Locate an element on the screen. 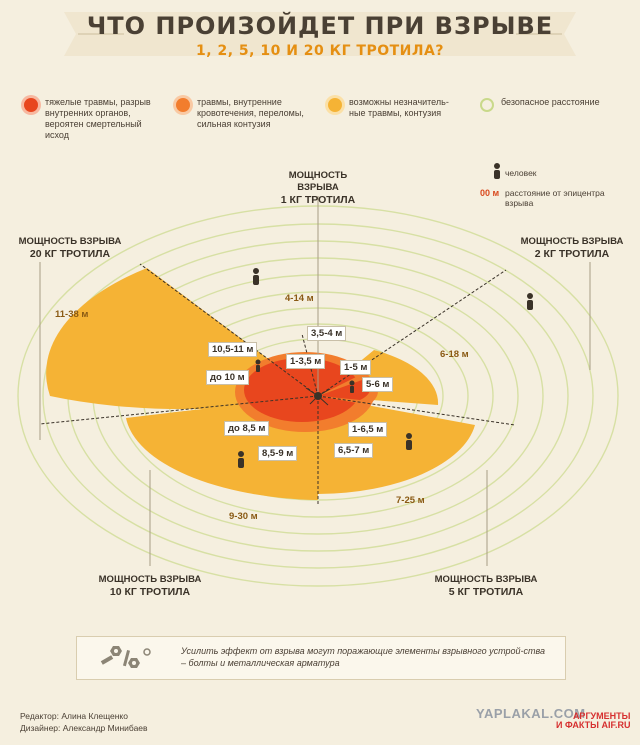  power-label-10kg: МОЩНОСТЬ ВЗРЫВА 10 КГ ТРОТИЛА is located at coordinates (150, 586).